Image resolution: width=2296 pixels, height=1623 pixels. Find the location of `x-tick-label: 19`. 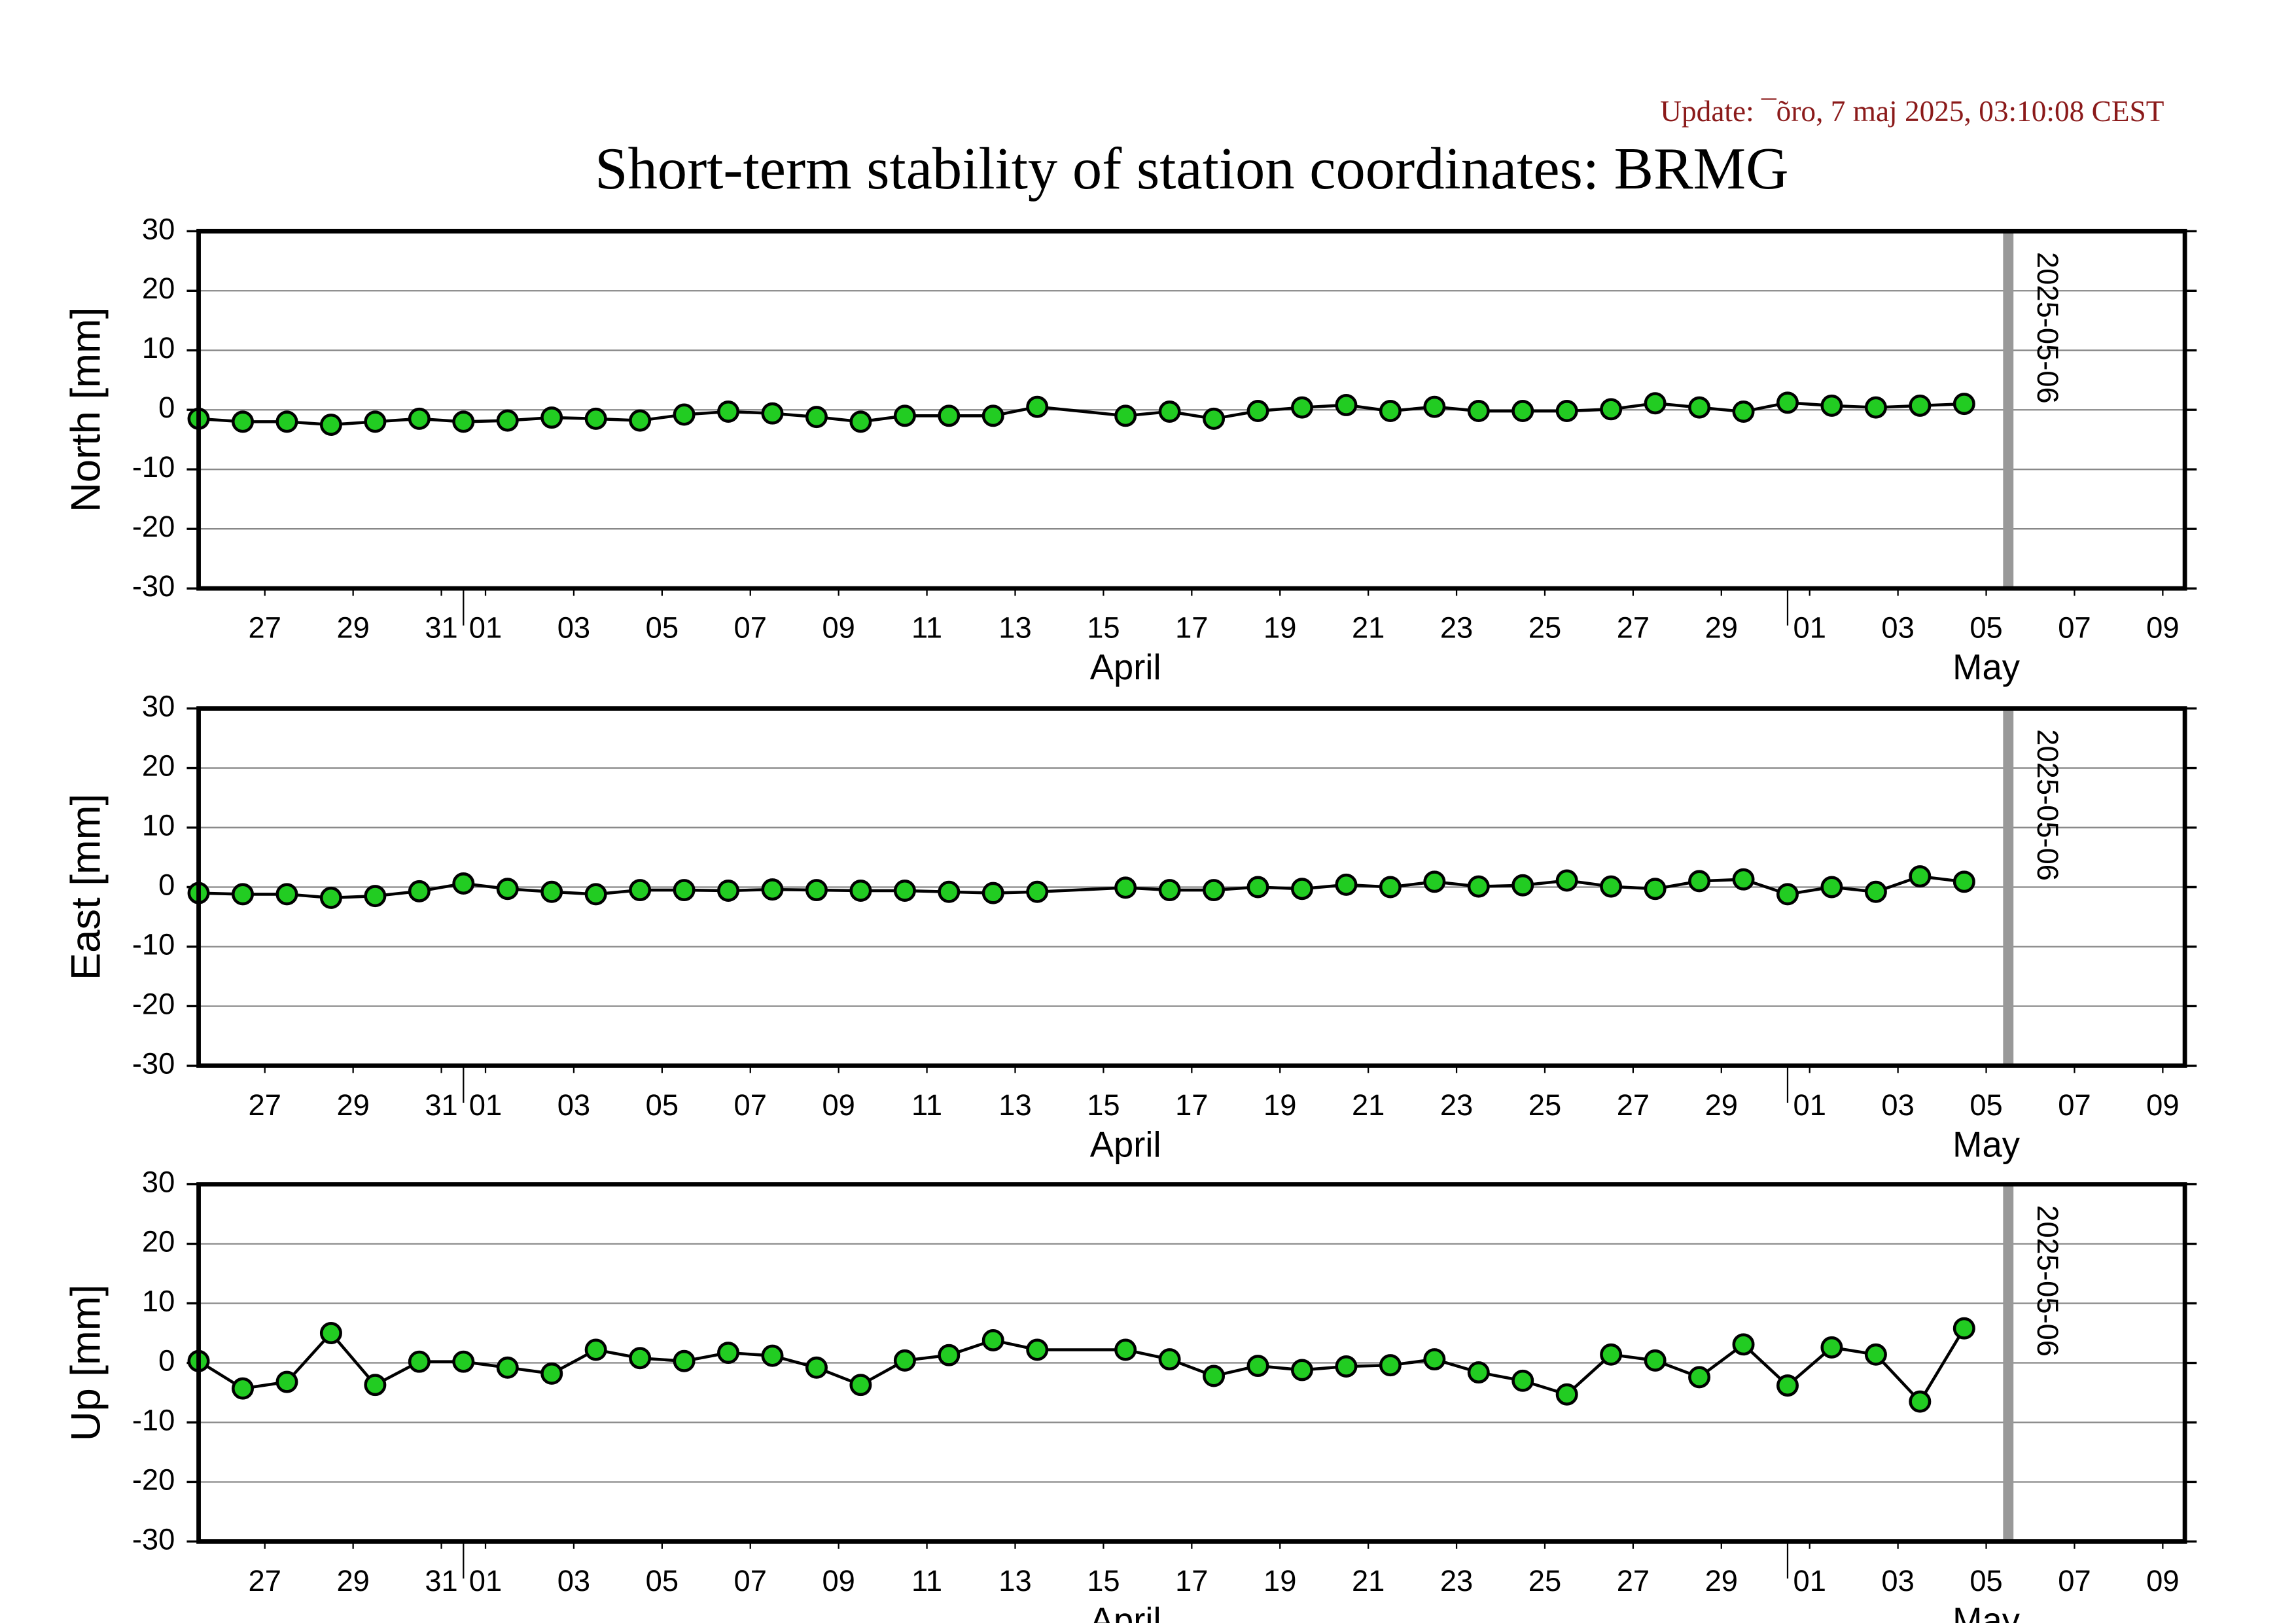

x-tick-label: 19 is located at coordinates (1279, 628).